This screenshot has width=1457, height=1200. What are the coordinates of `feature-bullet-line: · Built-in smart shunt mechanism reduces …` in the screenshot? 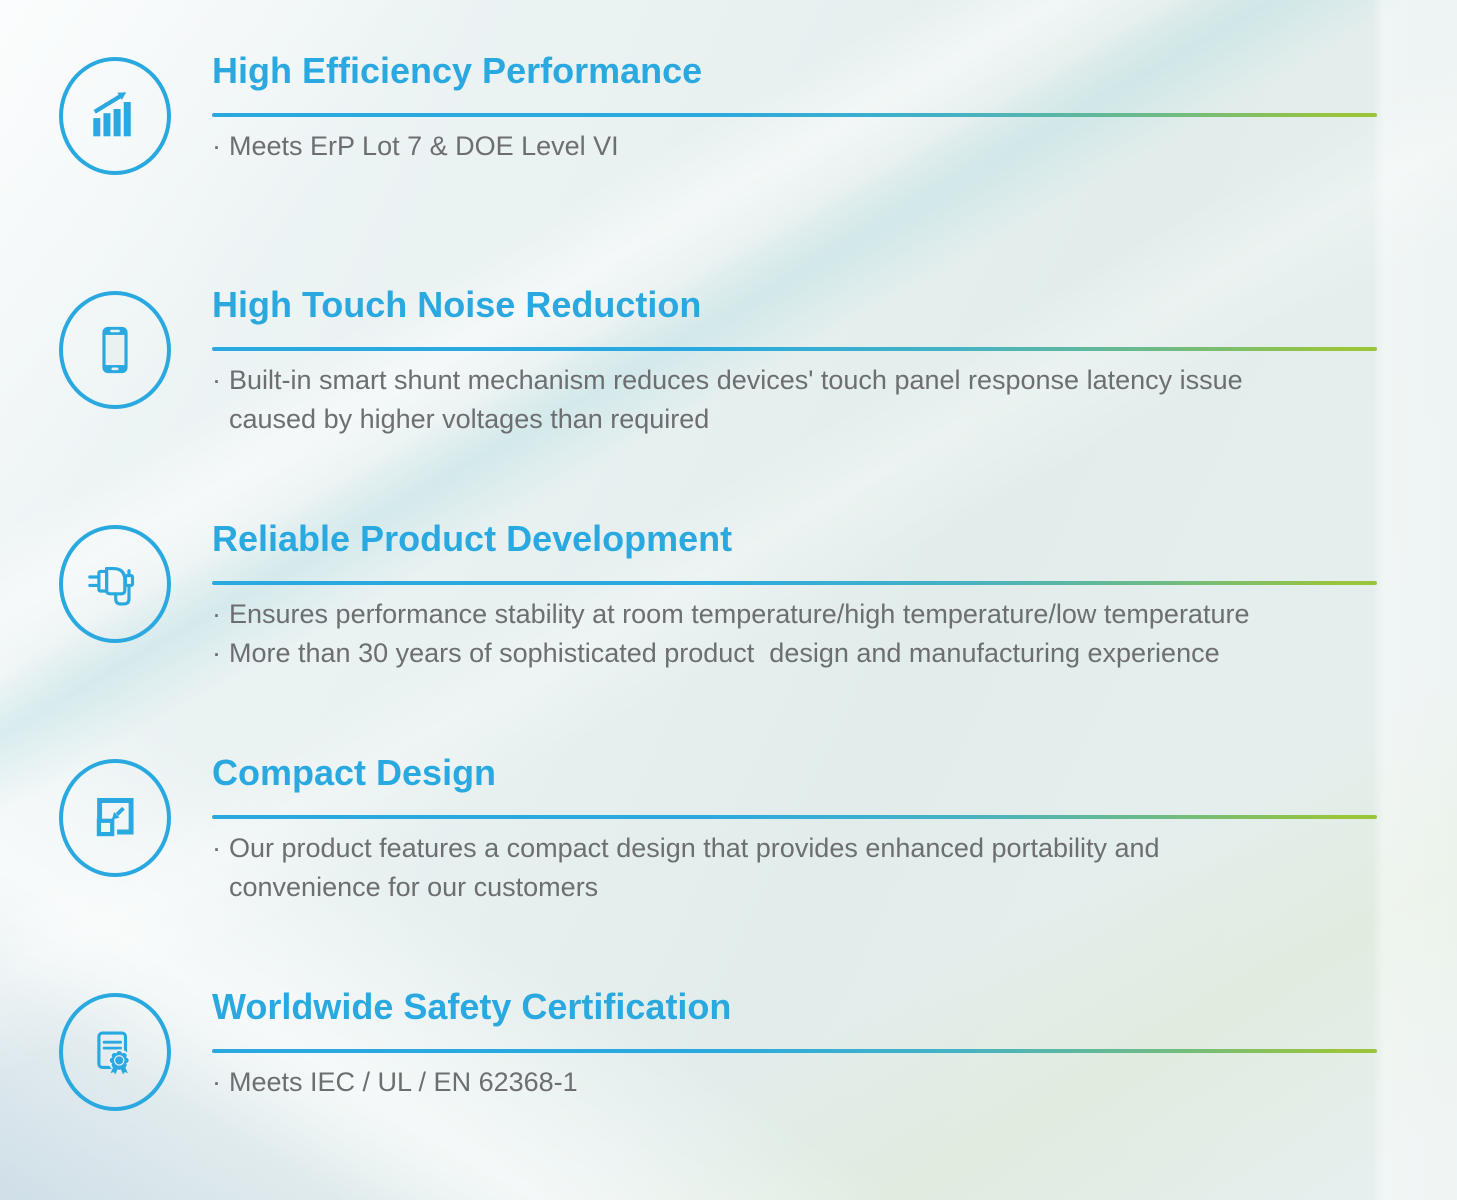 It's located at (834, 380).